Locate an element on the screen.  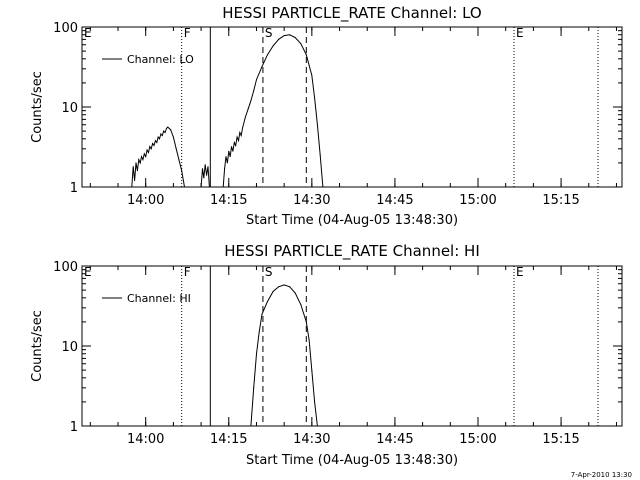
y-axis-label: Counts/sec is located at coordinates (37, 107).